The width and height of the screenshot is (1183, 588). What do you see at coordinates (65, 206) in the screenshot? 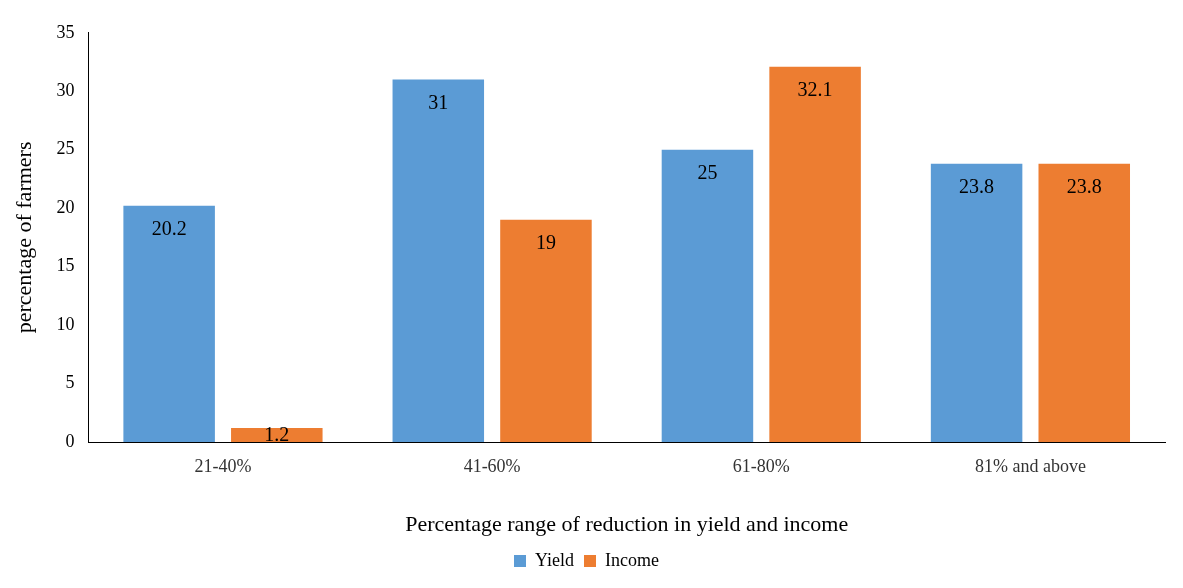
I see `y-tick-label: 20` at bounding box center [65, 206].